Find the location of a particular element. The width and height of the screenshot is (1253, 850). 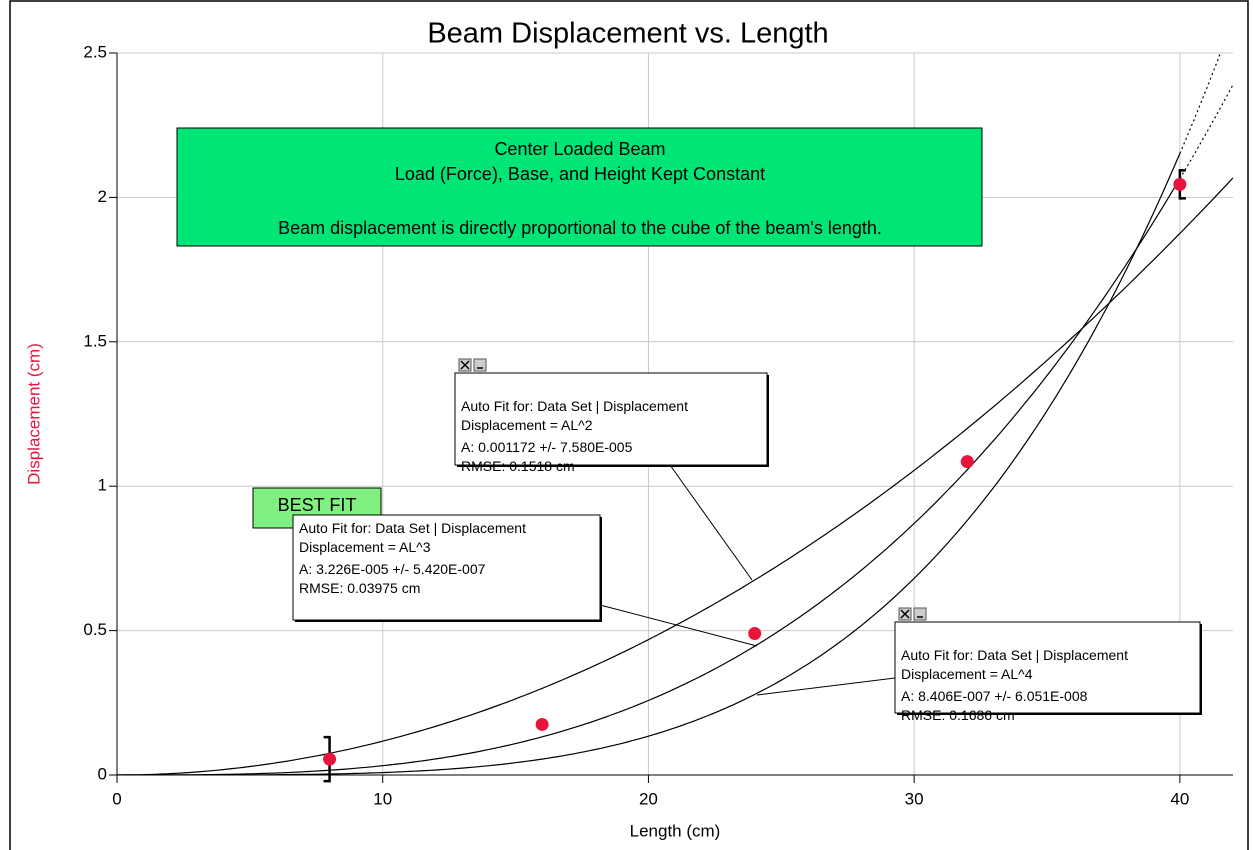

y-tick-label: 2.5 is located at coordinates (95, 51).